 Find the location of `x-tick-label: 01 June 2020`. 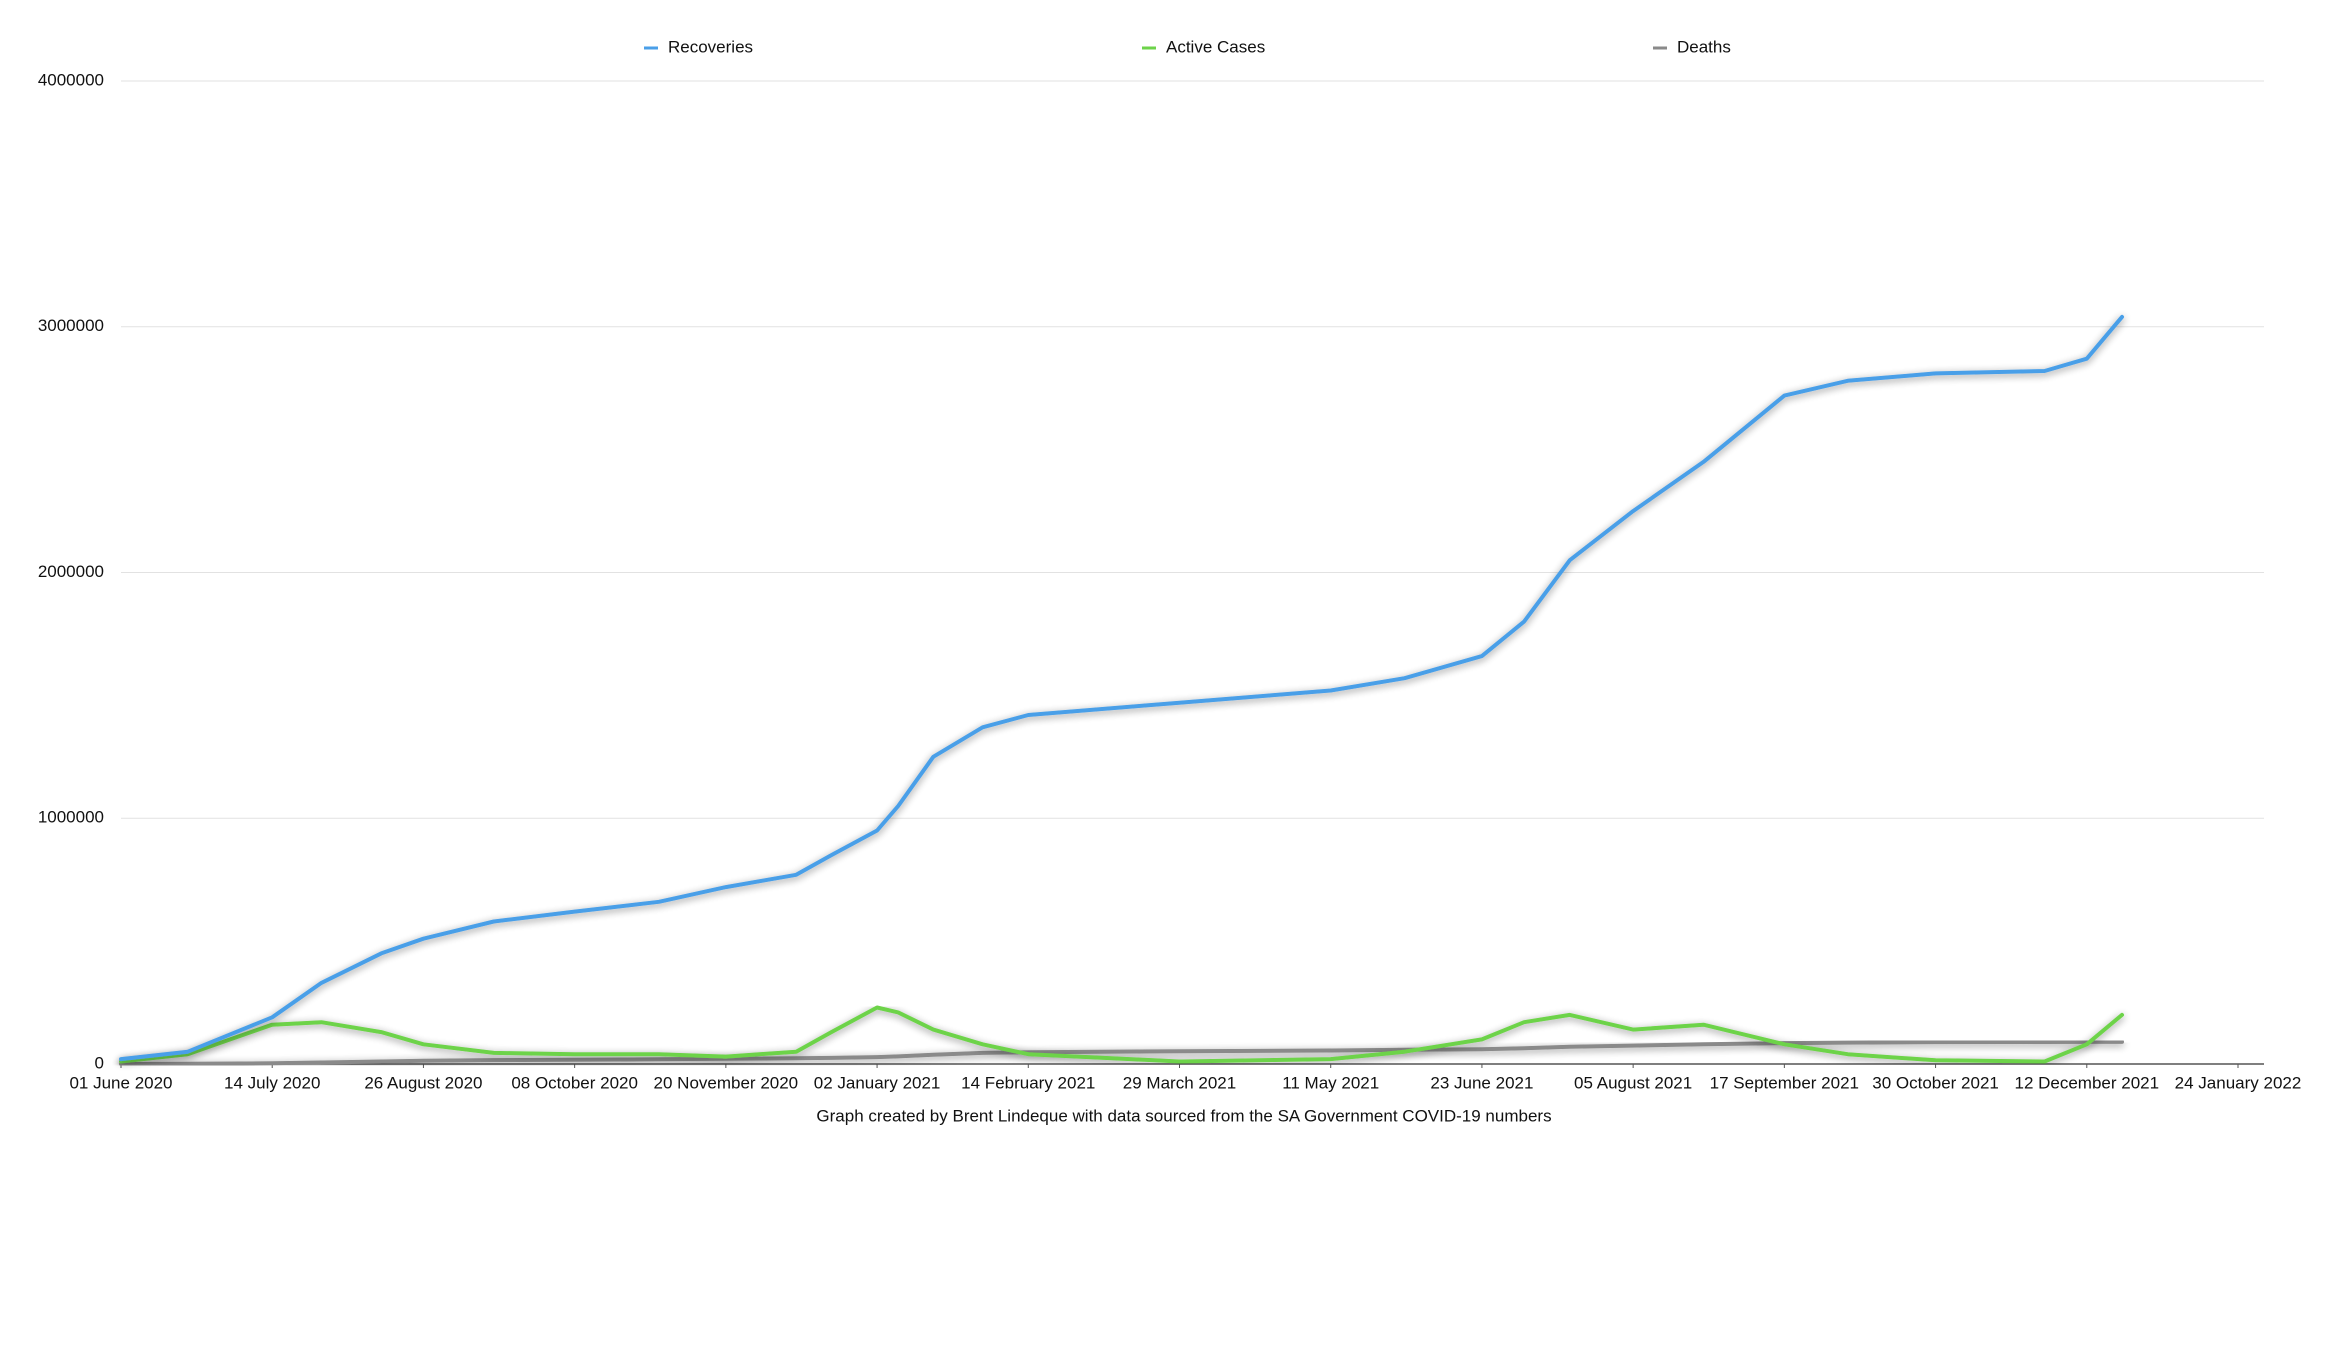

x-tick-label: 01 June 2020 is located at coordinates (120, 1082).